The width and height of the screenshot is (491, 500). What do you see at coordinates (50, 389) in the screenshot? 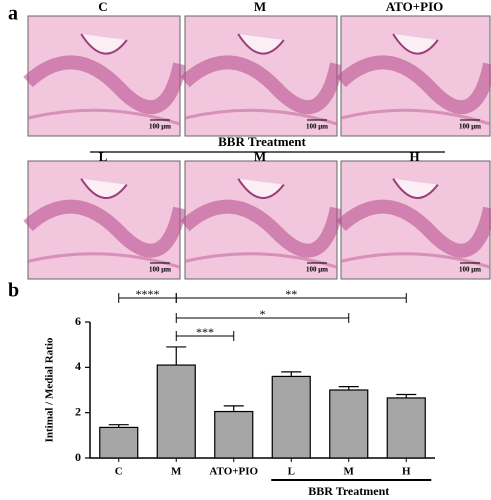
I see `y-axis-label: Intimal / Medial Ratio` at bounding box center [50, 389].